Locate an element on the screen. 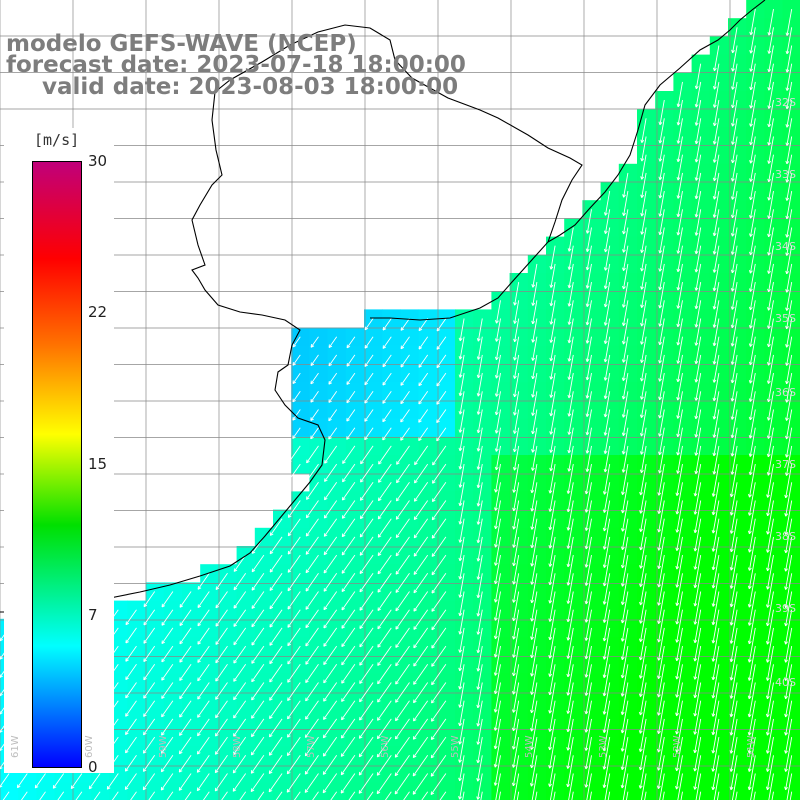 The width and height of the screenshot is (800, 804). lat-label: 34S is located at coordinates (785, 246).